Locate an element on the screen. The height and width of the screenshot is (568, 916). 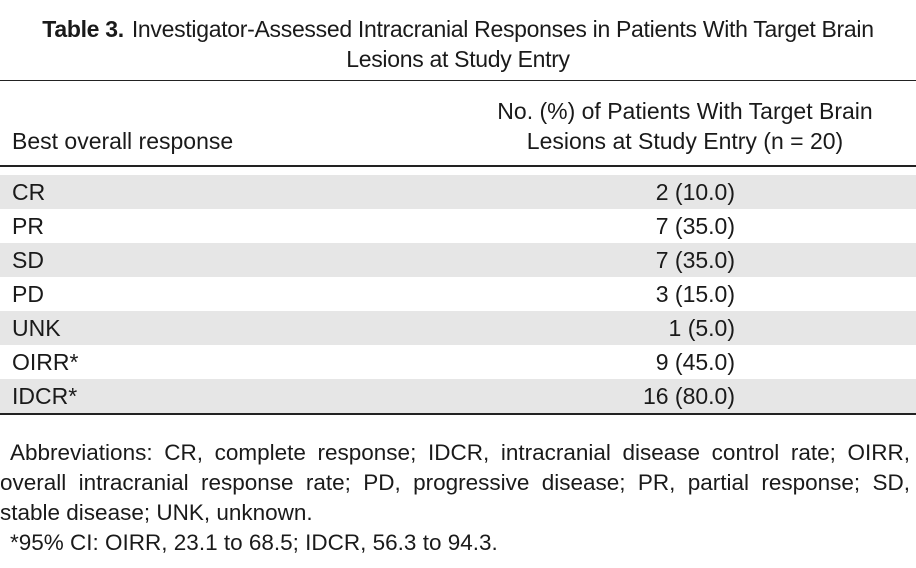
table-row: UNK 1 (5.0) is located at coordinates (458, 328).